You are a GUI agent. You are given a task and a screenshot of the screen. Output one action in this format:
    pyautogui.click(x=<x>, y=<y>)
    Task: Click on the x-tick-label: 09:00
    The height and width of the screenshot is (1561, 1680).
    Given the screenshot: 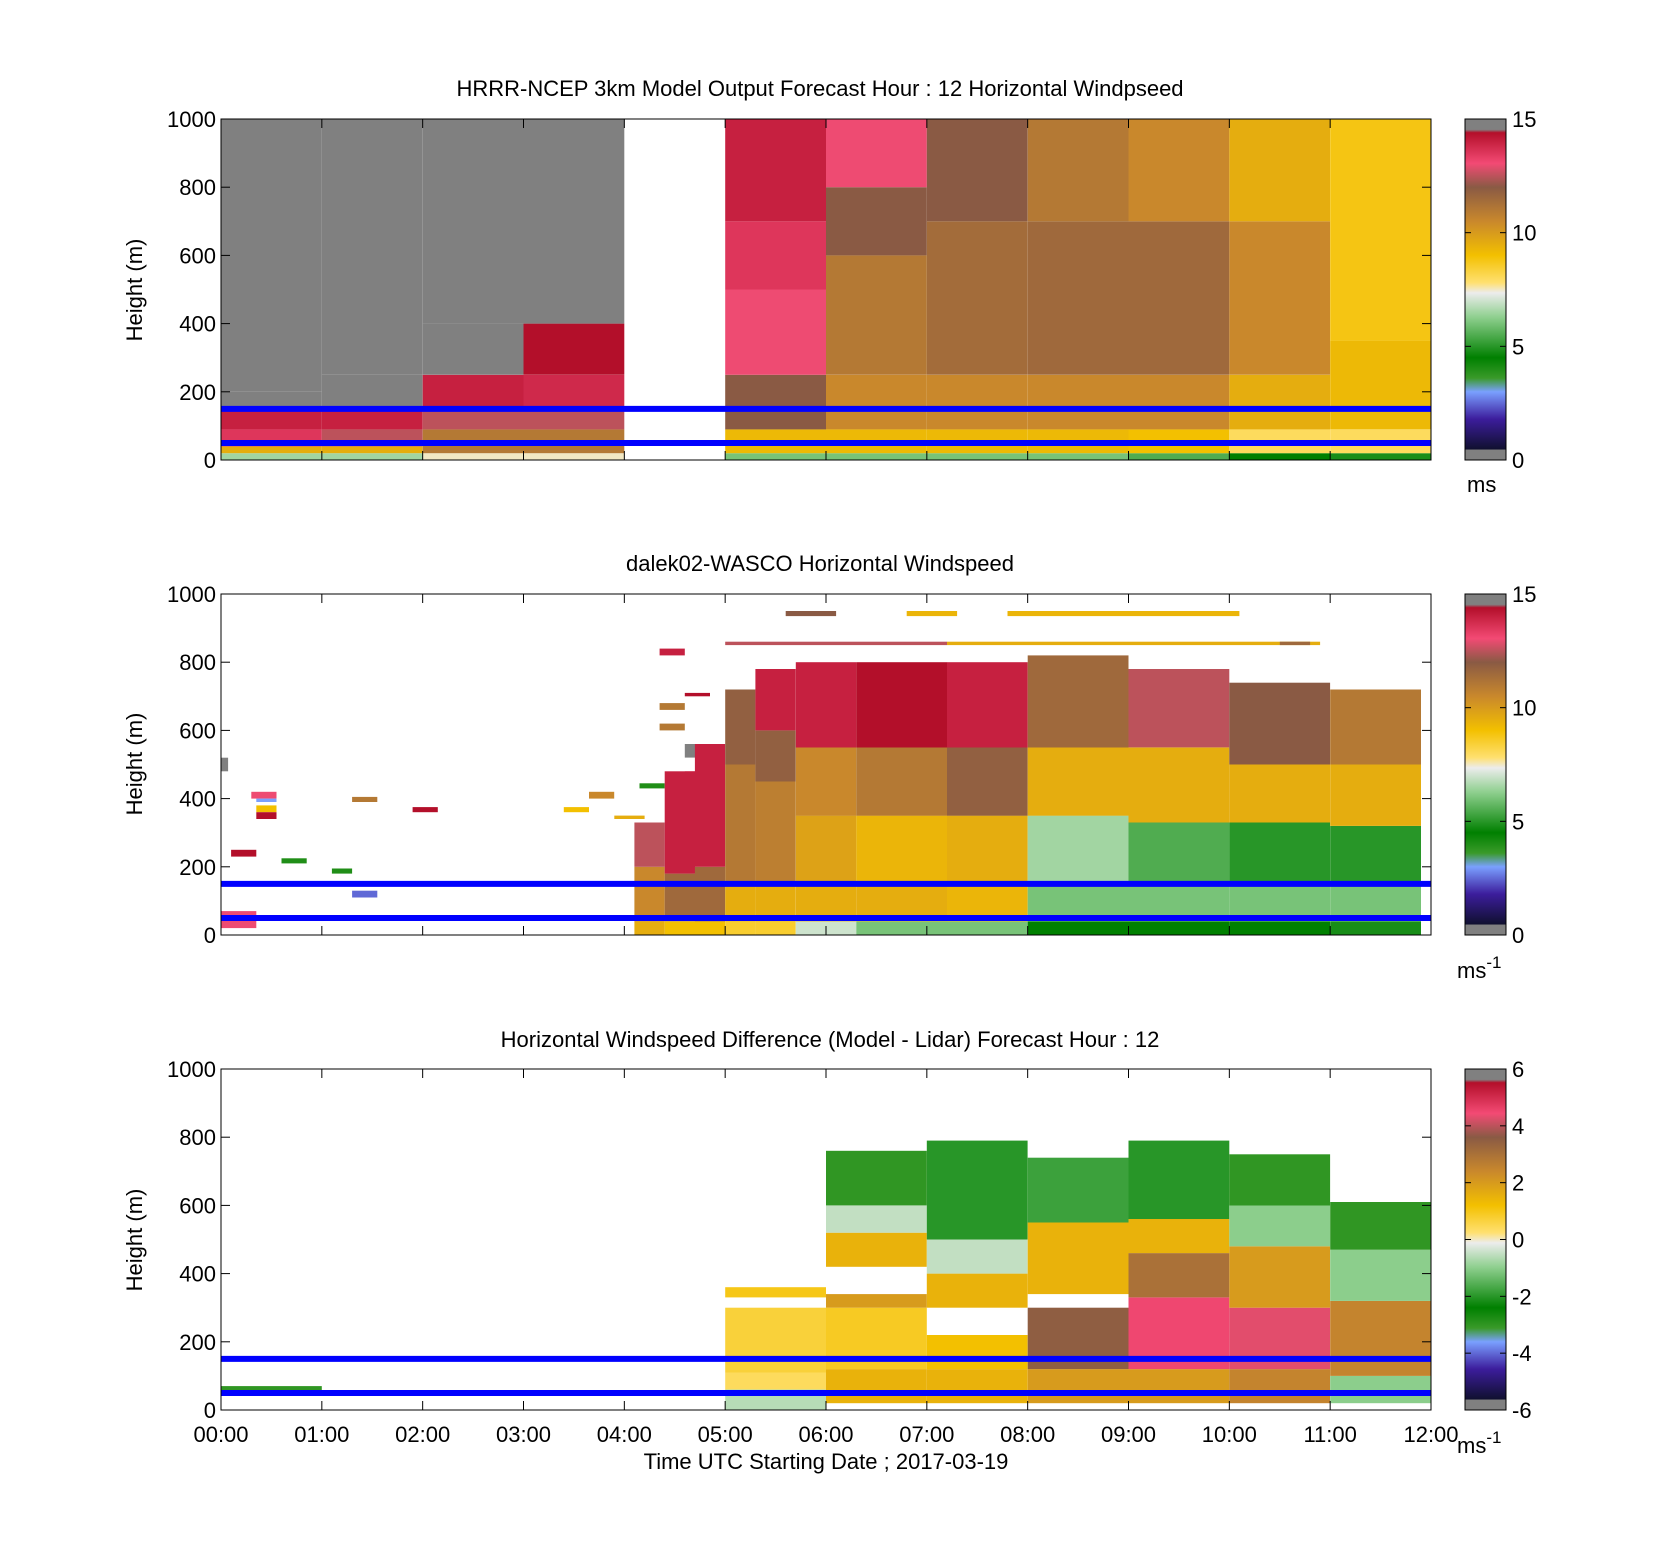 What is the action you would take?
    pyautogui.click(x=1128, y=1434)
    